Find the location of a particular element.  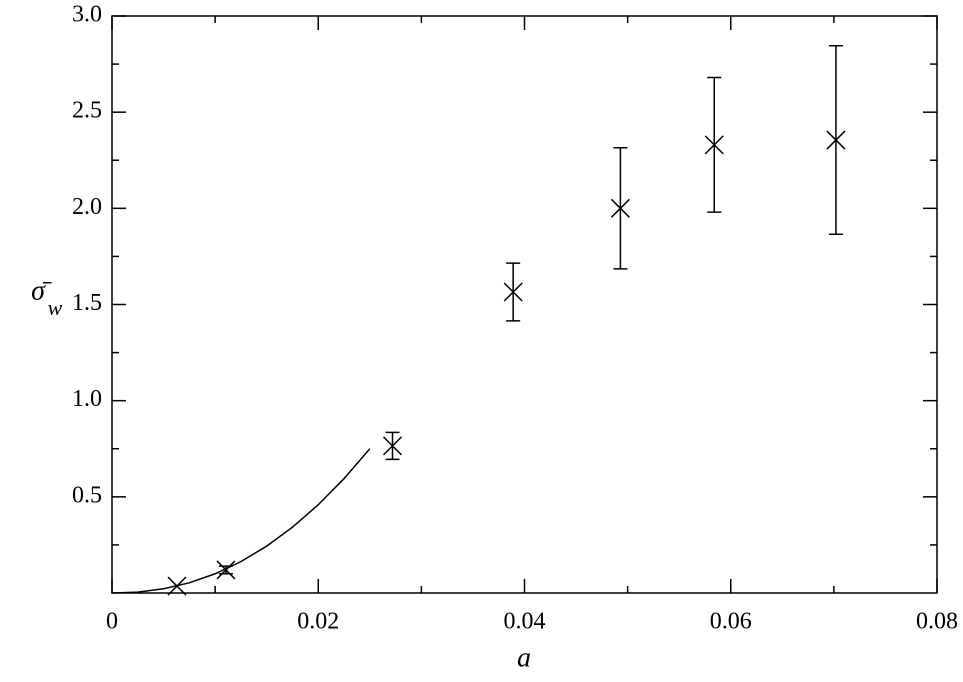

y-tick-label: 1.5 is located at coordinates (87, 303).